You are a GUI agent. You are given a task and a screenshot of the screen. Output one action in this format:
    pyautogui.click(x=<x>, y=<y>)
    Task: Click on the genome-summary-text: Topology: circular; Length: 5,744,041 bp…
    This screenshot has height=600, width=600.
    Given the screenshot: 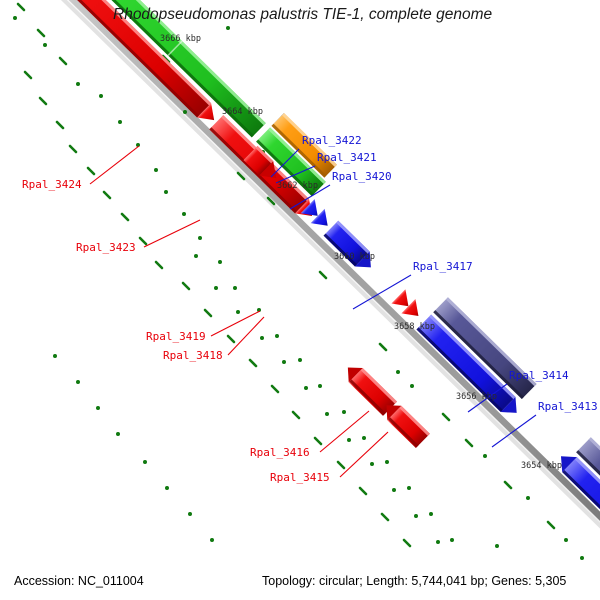 What is the action you would take?
    pyautogui.click(x=414, y=581)
    